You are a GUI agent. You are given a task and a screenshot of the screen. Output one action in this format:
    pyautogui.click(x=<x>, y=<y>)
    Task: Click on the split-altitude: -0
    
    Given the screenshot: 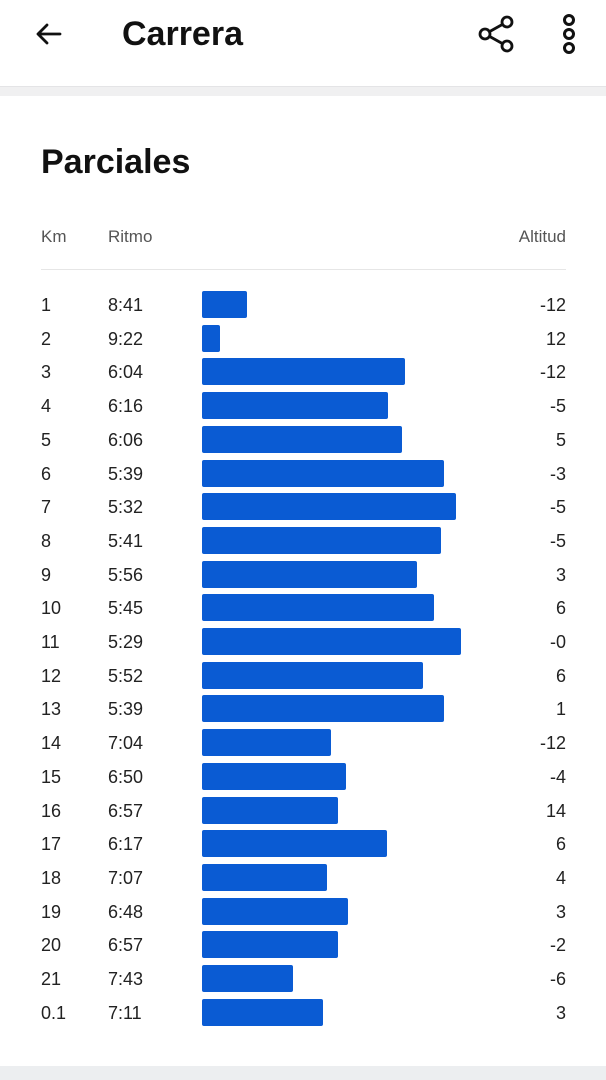 What is the action you would take?
    pyautogui.click(x=557, y=642)
    